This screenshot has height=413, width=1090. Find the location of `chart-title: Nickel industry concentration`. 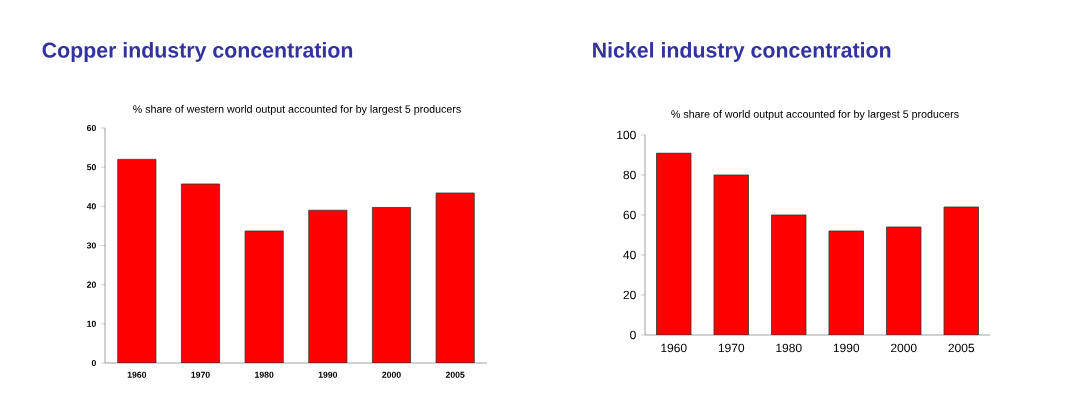

chart-title: Nickel industry concentration is located at coordinates (742, 52).